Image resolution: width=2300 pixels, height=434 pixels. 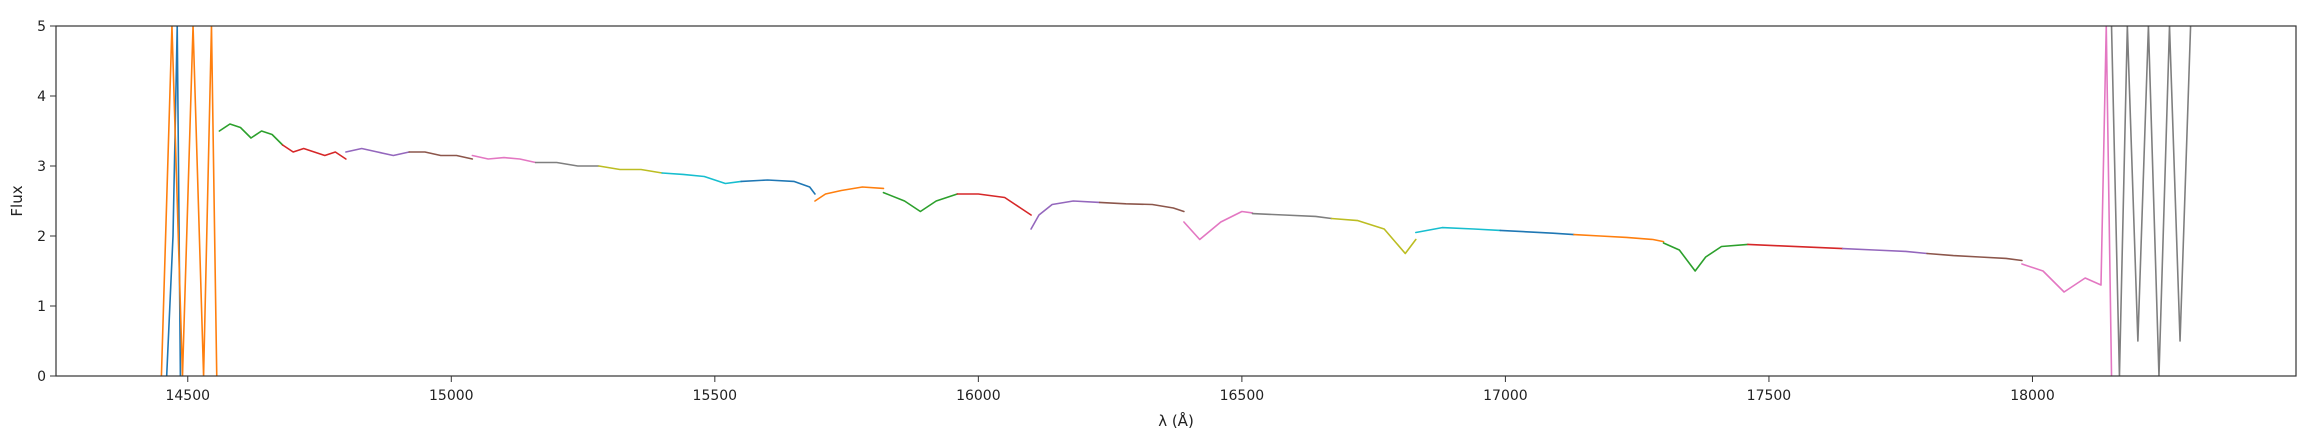 What do you see at coordinates (978, 396) in the screenshot?
I see `x-tick-label: 16000` at bounding box center [978, 396].